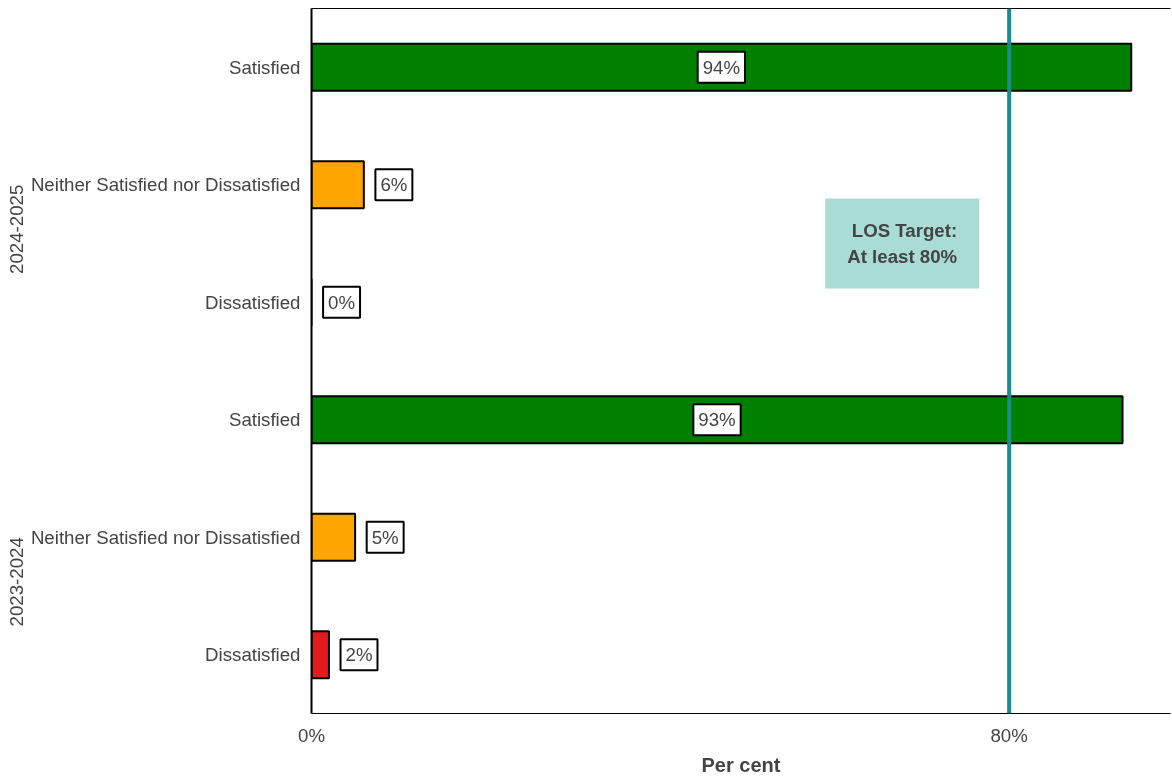 This screenshot has width=1172, height=778. What do you see at coordinates (741, 764) in the screenshot?
I see `x-axis-title: Per cent` at bounding box center [741, 764].